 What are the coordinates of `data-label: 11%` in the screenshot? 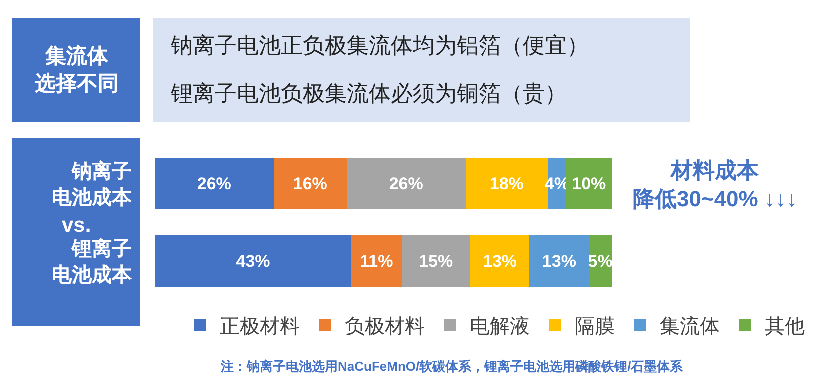 It's located at (377, 261).